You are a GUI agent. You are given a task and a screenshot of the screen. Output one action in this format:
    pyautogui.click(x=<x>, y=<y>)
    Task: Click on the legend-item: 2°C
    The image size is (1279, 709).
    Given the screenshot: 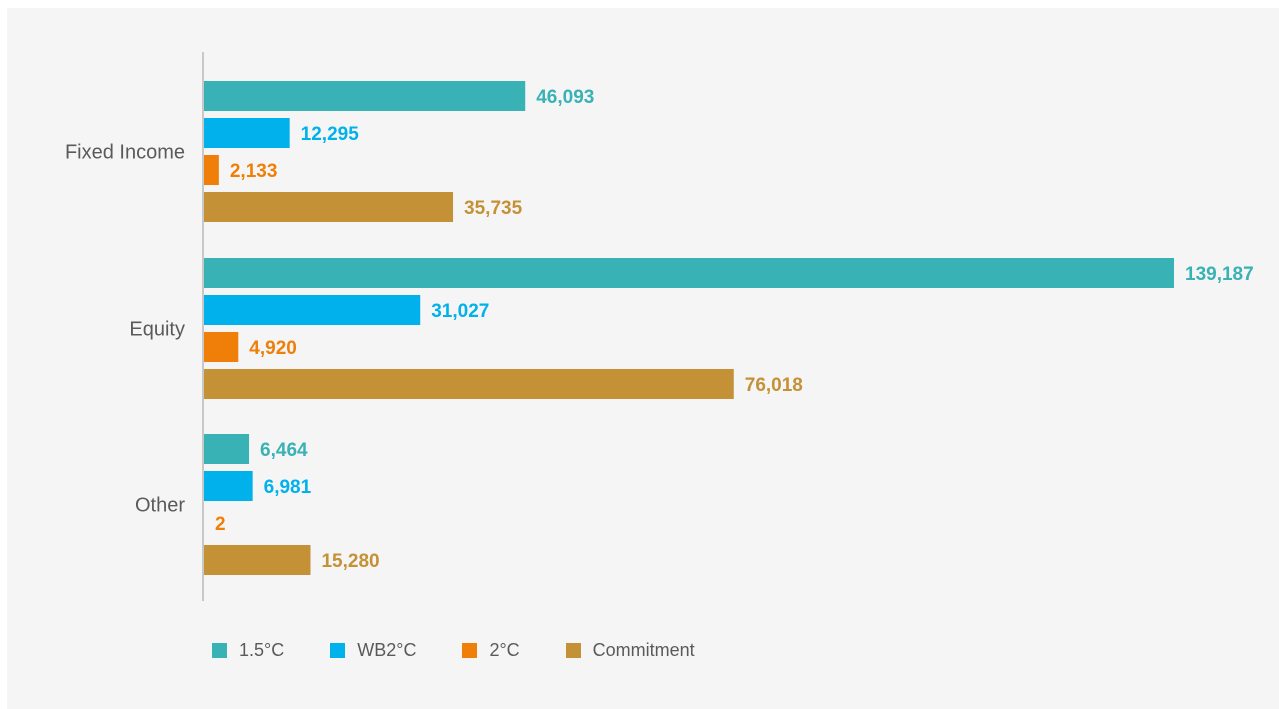 What is the action you would take?
    pyautogui.click(x=491, y=650)
    